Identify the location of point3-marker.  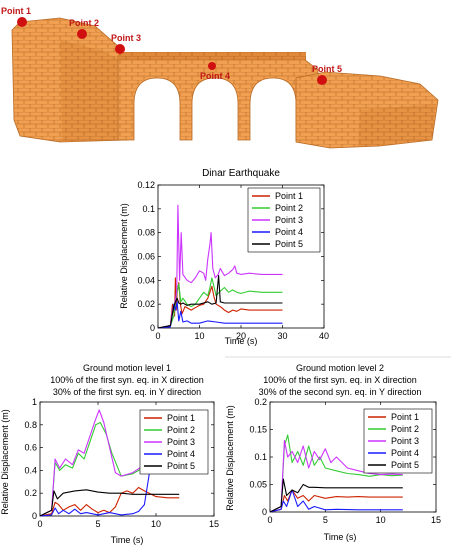
(120, 49).